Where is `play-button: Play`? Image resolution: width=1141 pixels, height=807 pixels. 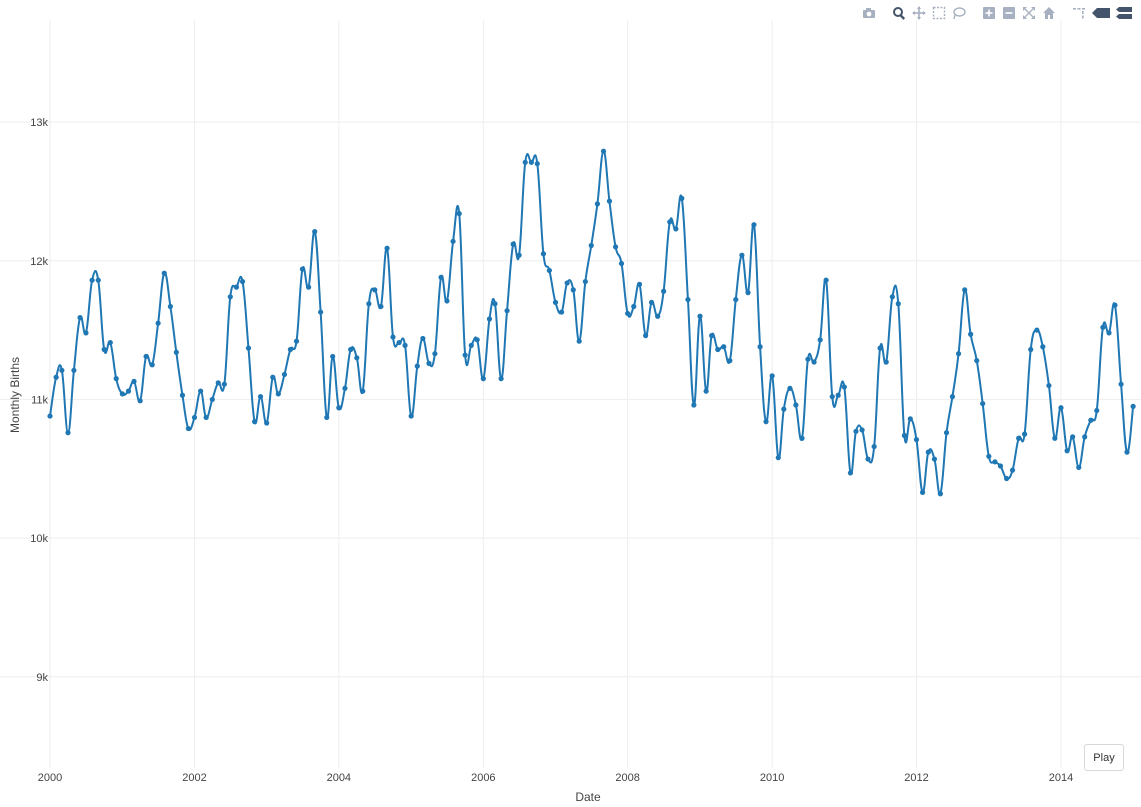 play-button: Play is located at coordinates (1104, 757).